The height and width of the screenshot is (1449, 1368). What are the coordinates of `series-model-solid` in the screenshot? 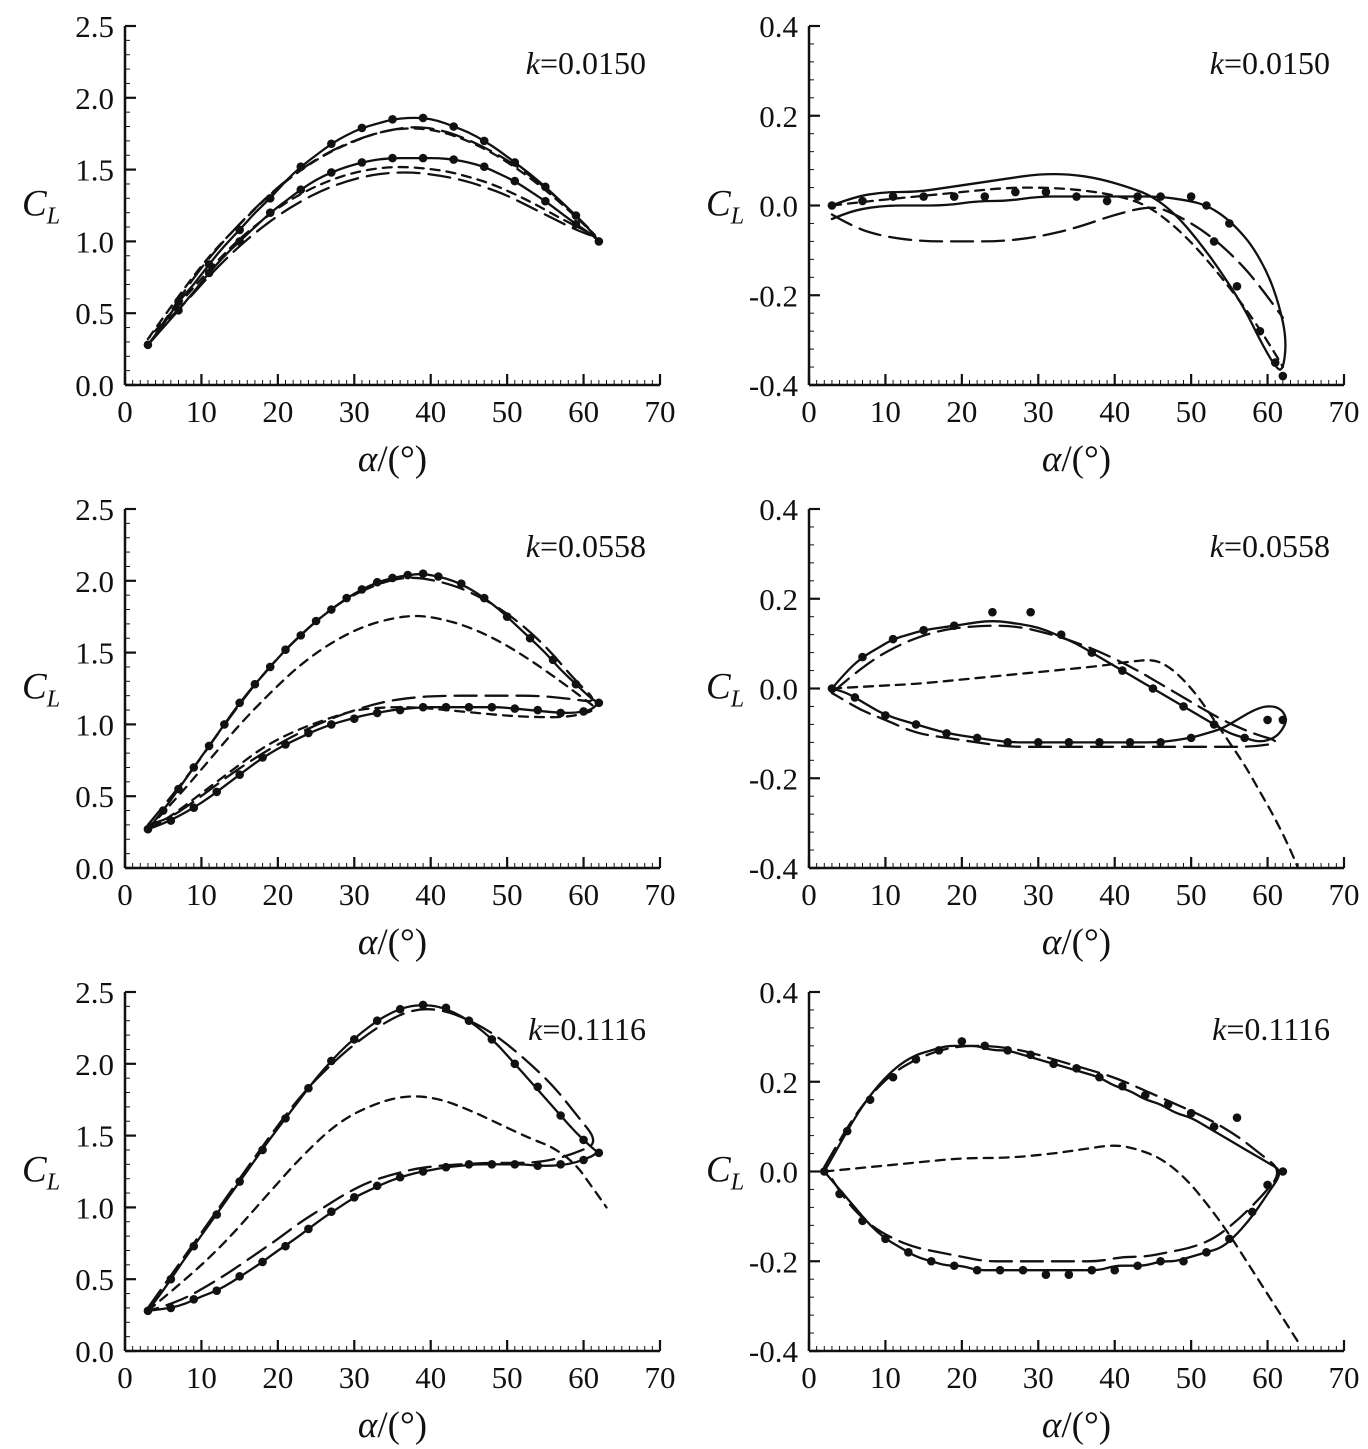 It's located at (1058, 271).